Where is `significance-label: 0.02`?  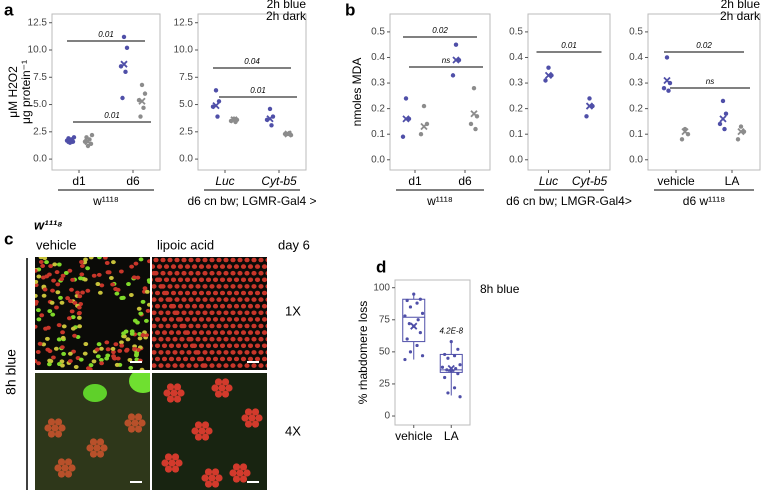 significance-label: 0.02 is located at coordinates (440, 30).